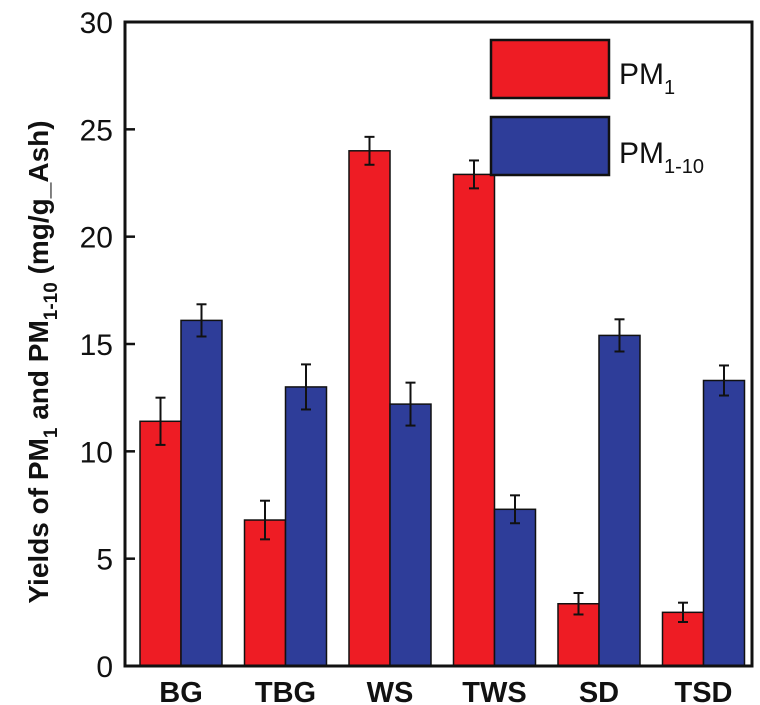 The height and width of the screenshot is (705, 760). Describe the element at coordinates (42, 361) in the screenshot. I see `y-axis-label: Yields of PM1 and PM1-10 (mg/g_Ash)` at that location.